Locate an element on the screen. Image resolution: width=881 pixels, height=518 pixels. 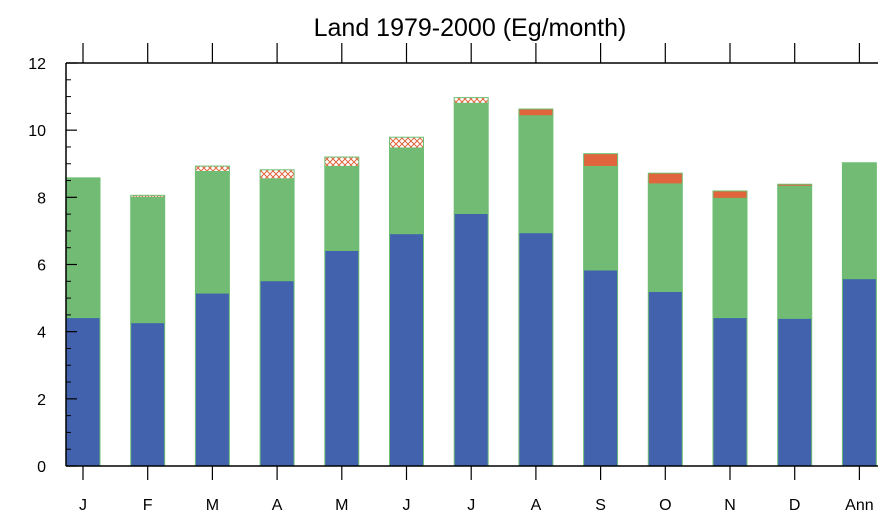
y-tick-label: 6 is located at coordinates (41, 266).